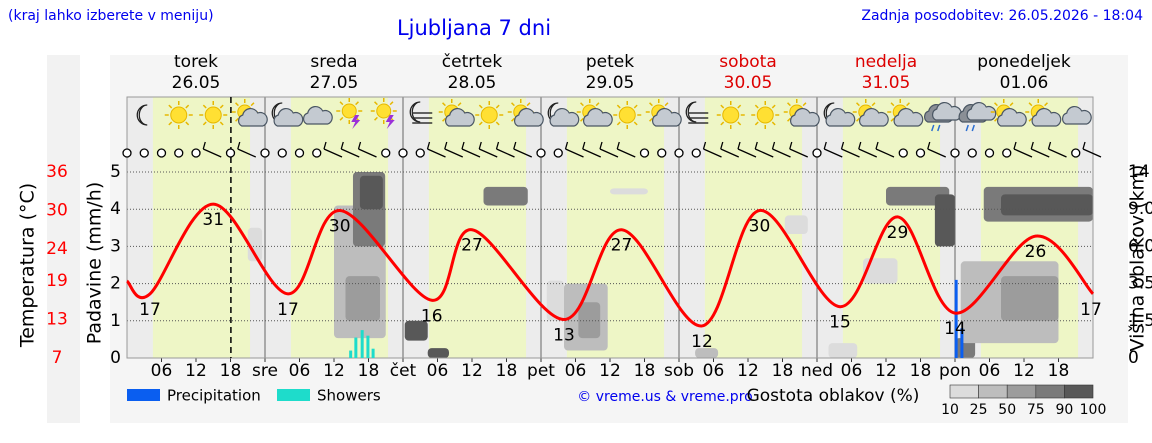 The width and height of the screenshot is (1152, 443). Describe the element at coordinates (333, 62) in the screenshot. I see `day-name: sreda` at that location.